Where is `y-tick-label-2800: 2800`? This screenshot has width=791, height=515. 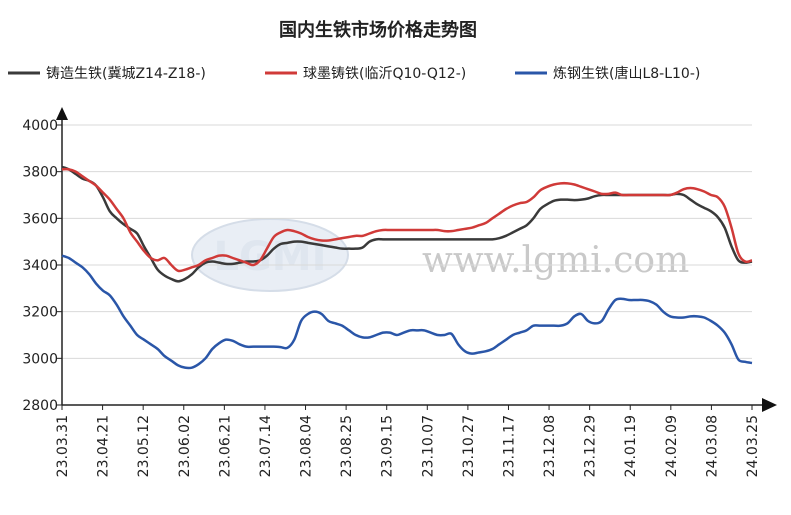
y-tick-label-2800: 2800 is located at coordinates (40, 406).